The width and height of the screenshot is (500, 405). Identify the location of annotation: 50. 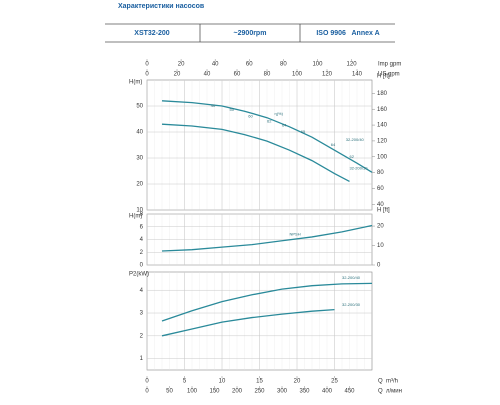
(232, 109).